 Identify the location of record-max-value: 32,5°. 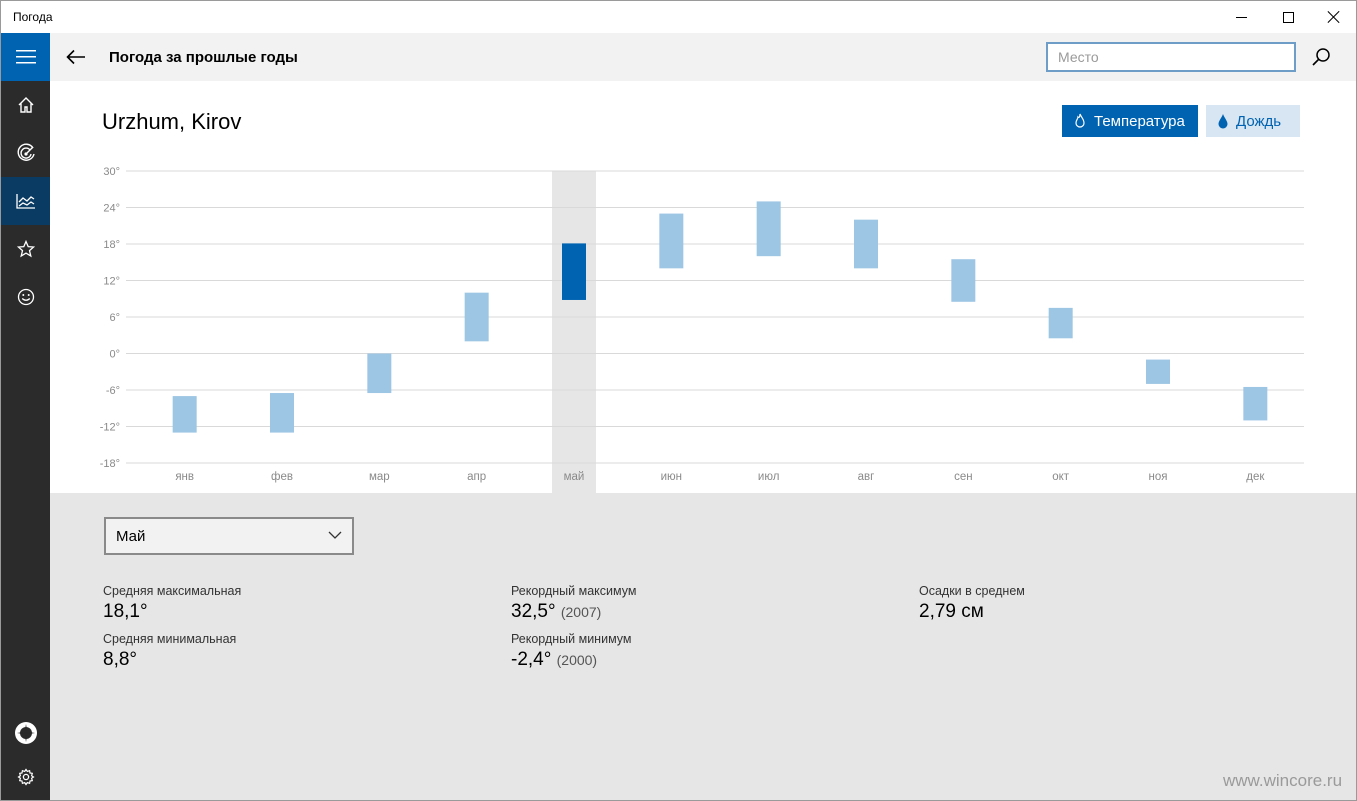
(533, 611).